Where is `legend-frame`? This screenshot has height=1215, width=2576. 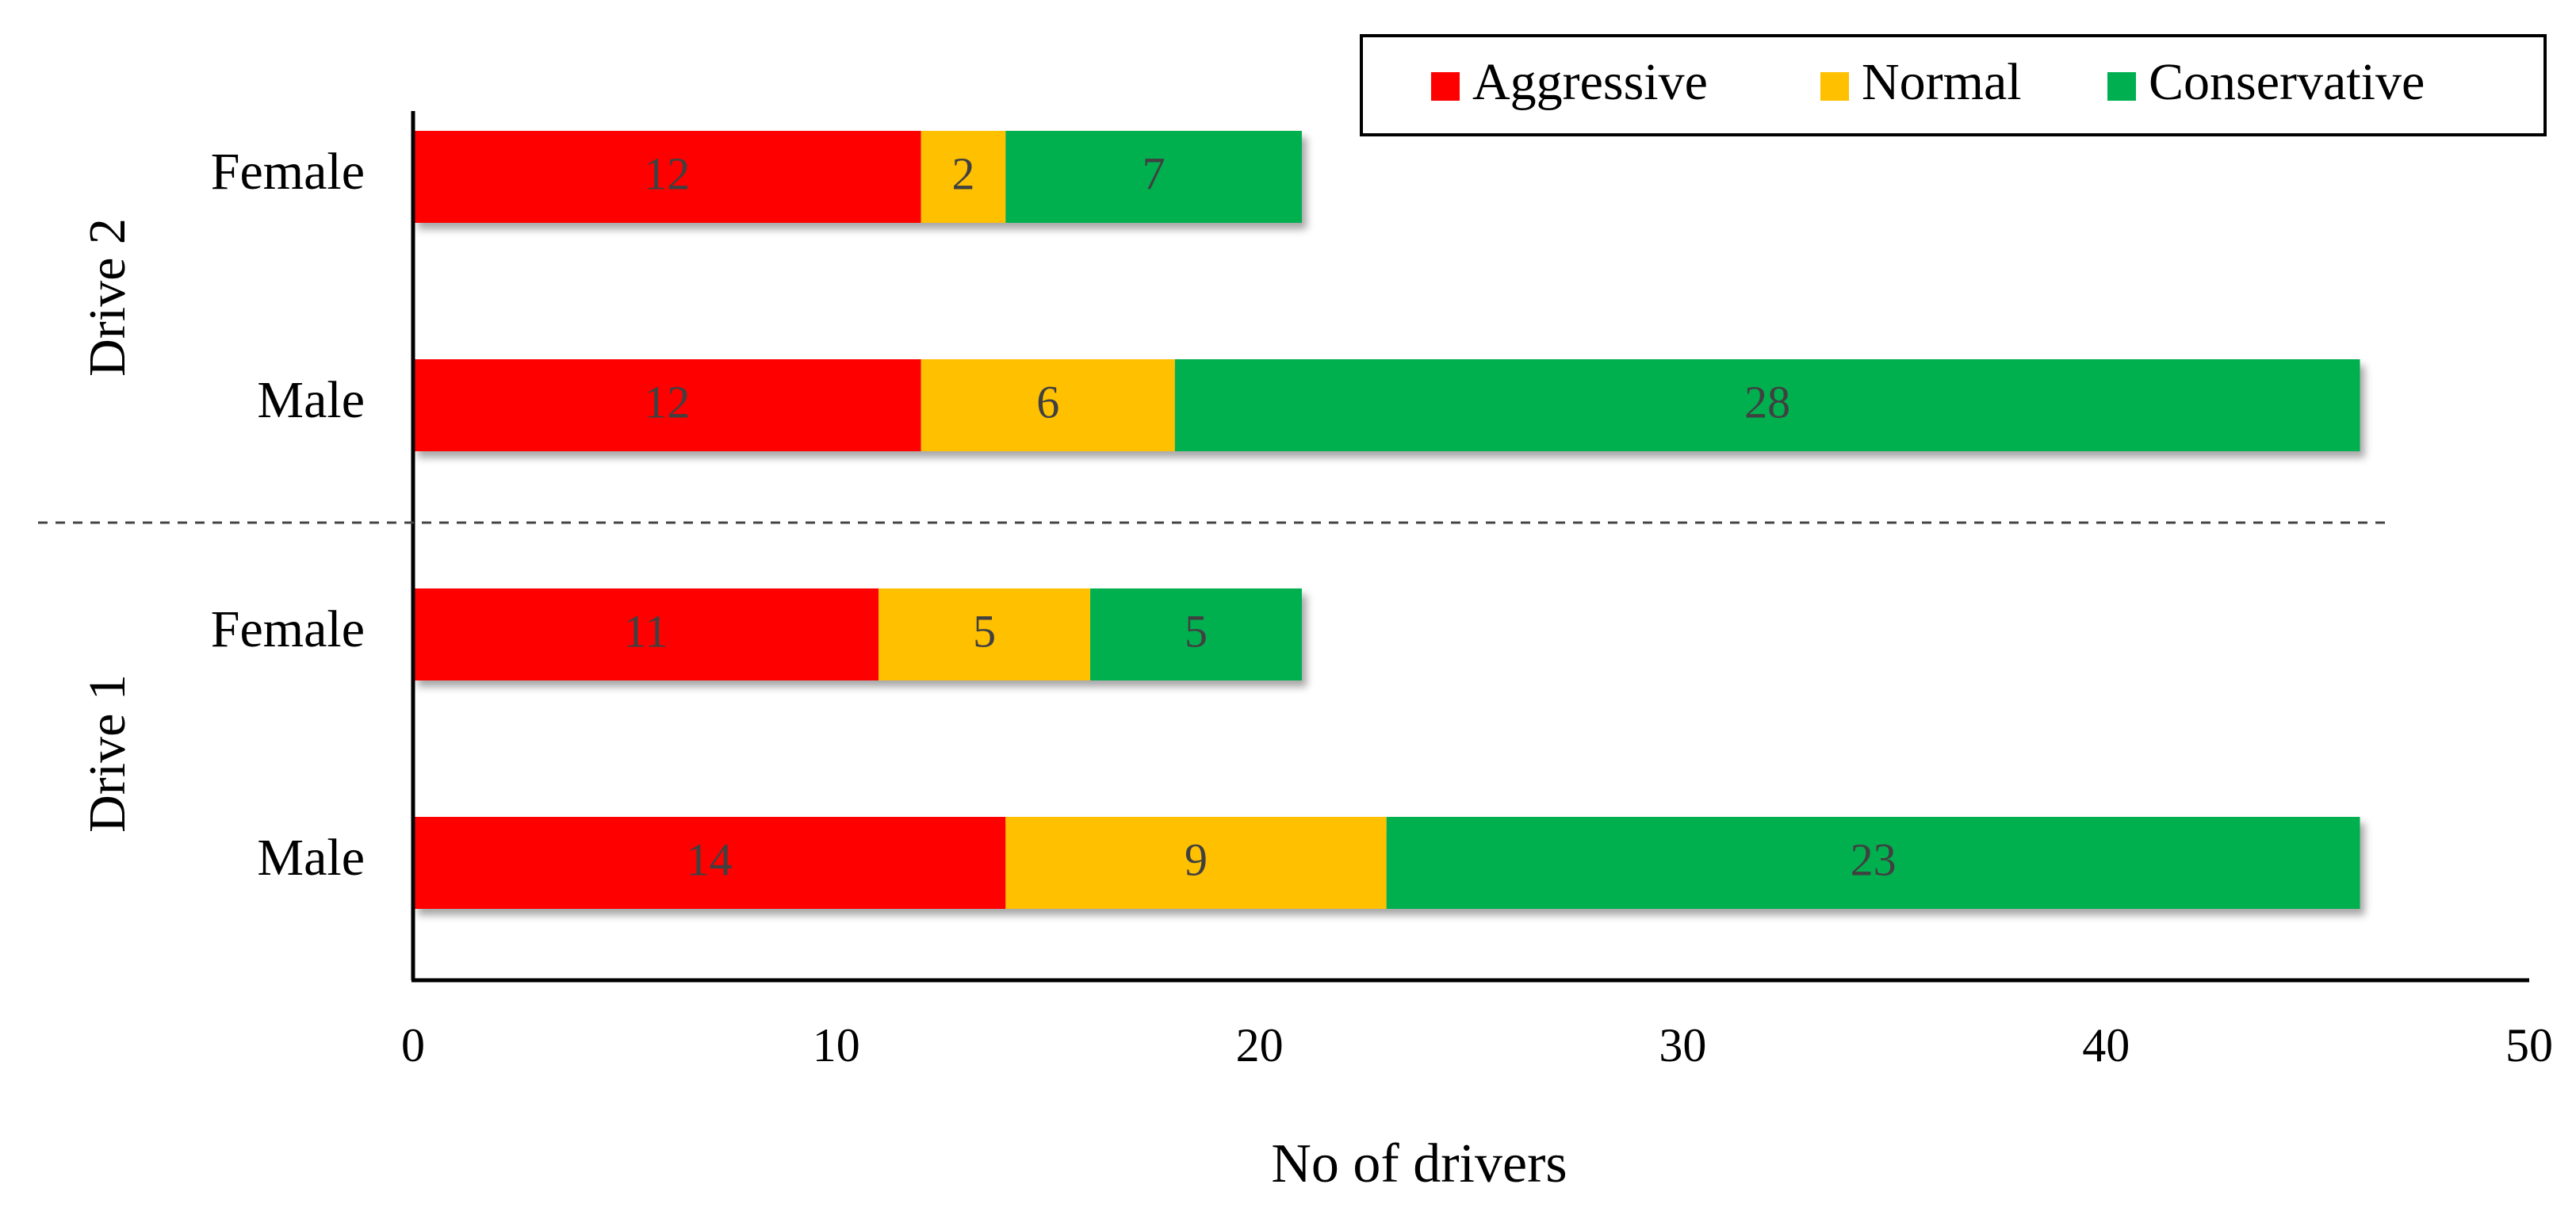 legend-frame is located at coordinates (1953, 85).